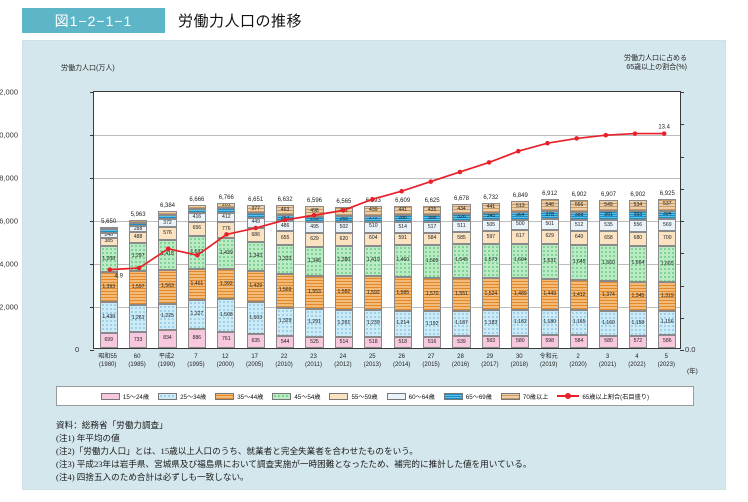 This screenshot has width=748, height=502. Describe the element at coordinates (285, 321) in the screenshot. I see `bar-segment-value: 1,329` at that location.